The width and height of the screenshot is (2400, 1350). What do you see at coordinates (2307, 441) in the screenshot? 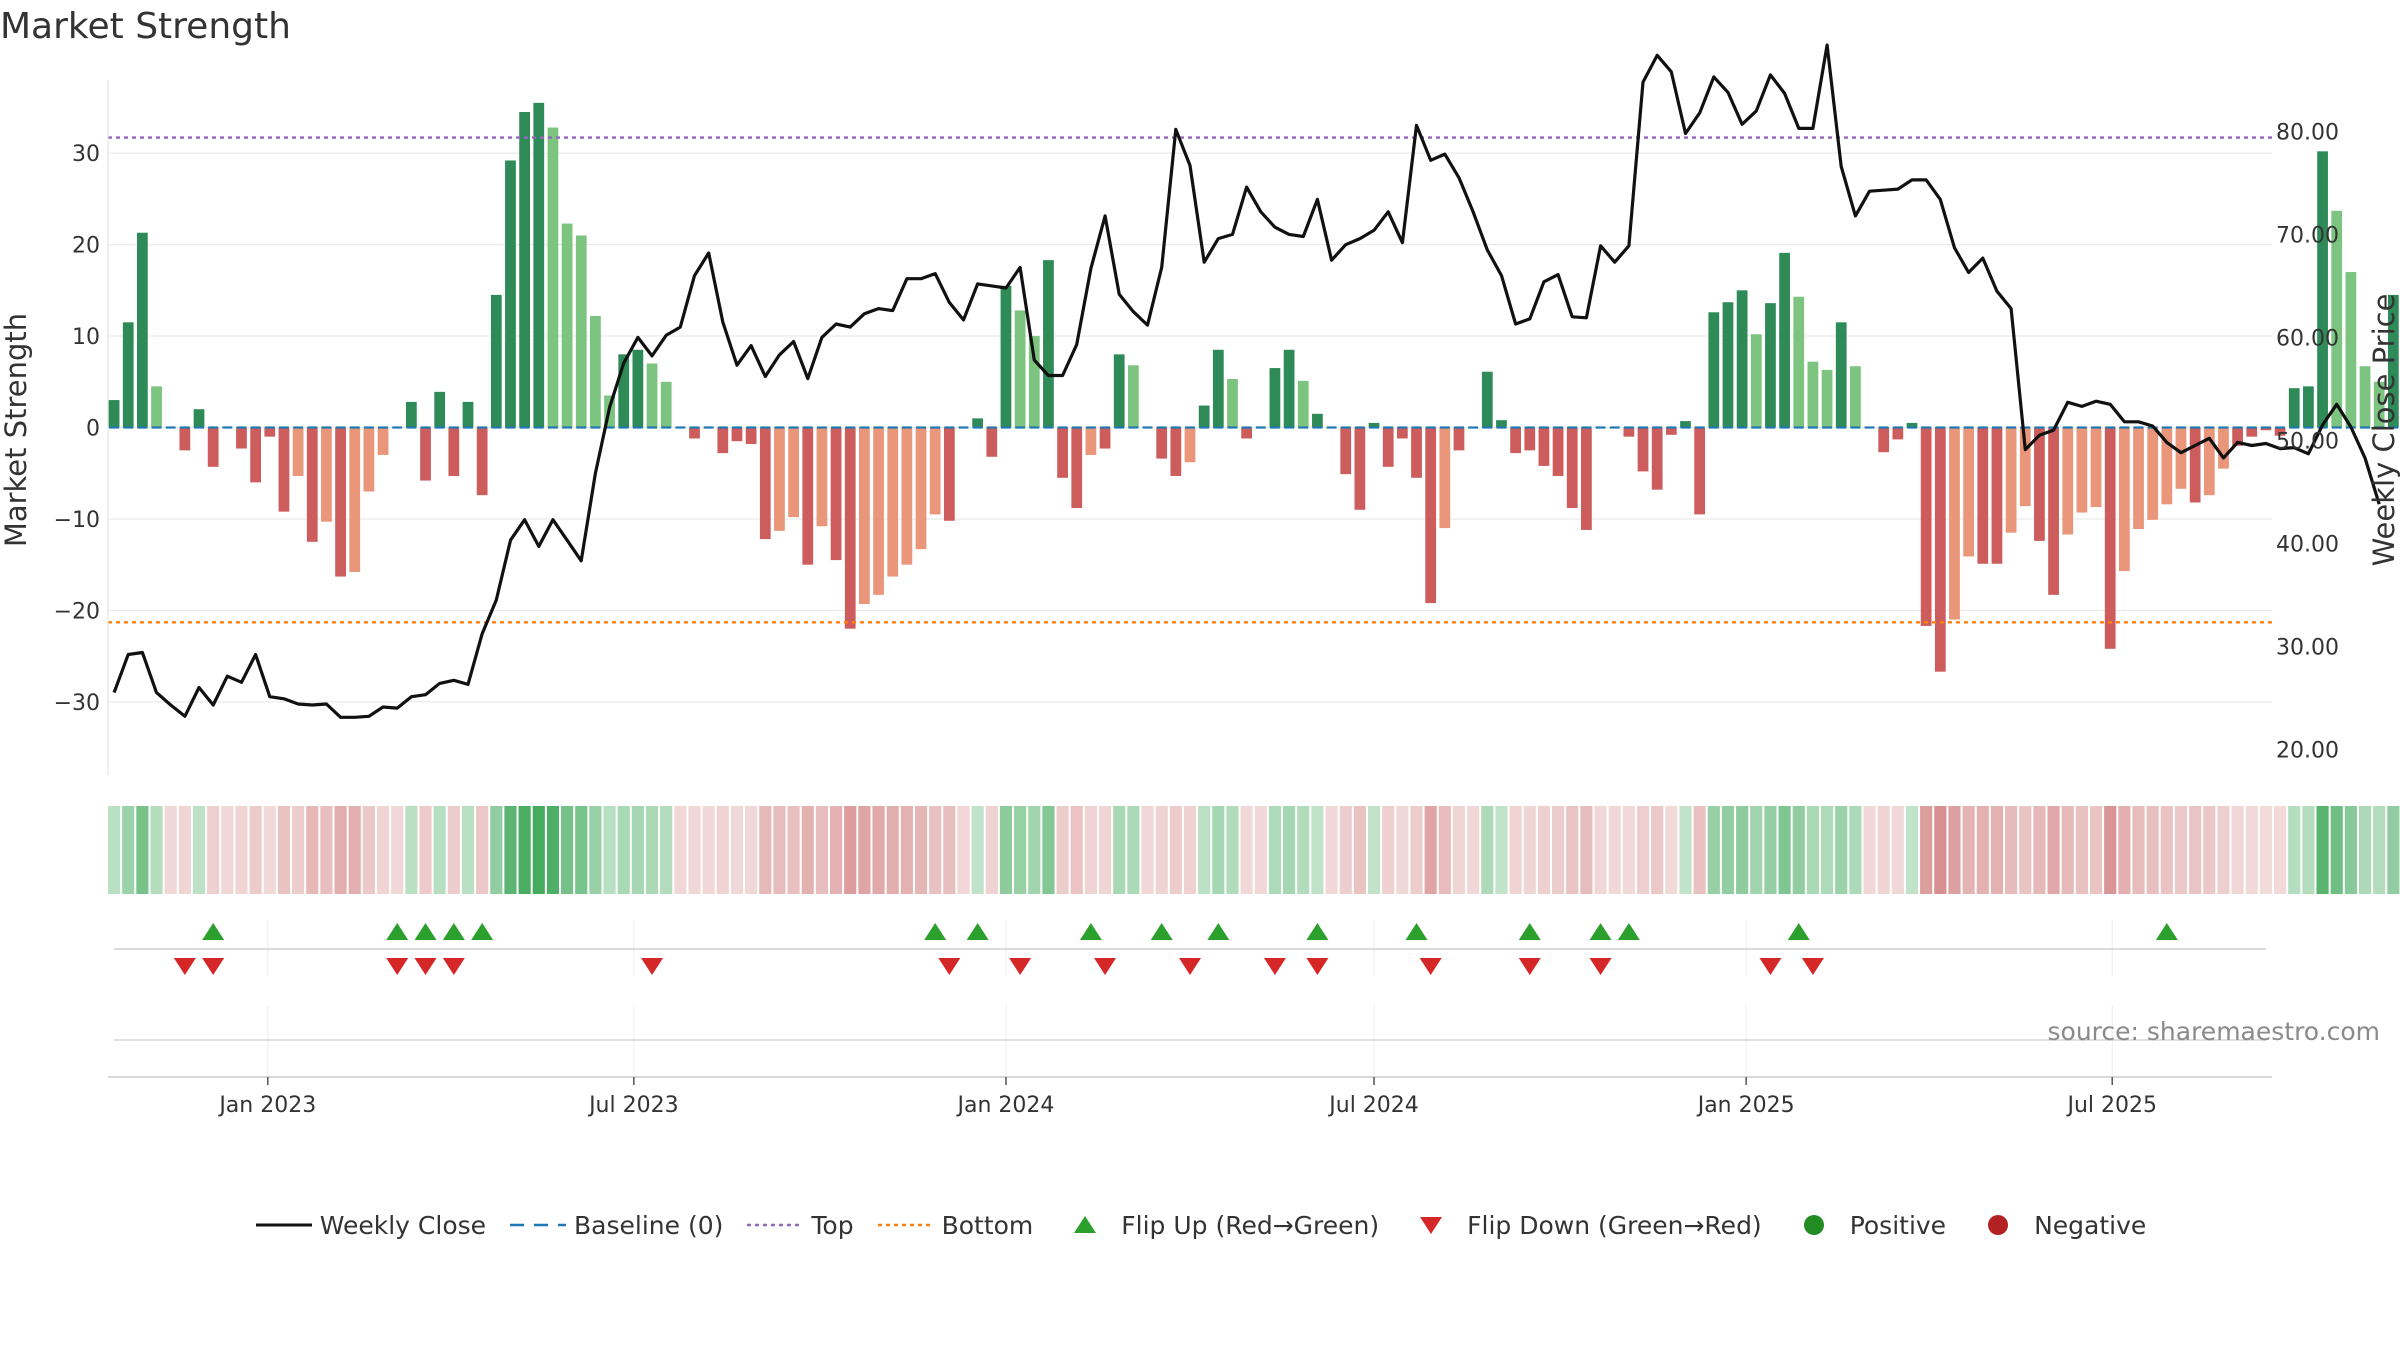
I see `y2-tick-label: 50.00` at bounding box center [2307, 441].